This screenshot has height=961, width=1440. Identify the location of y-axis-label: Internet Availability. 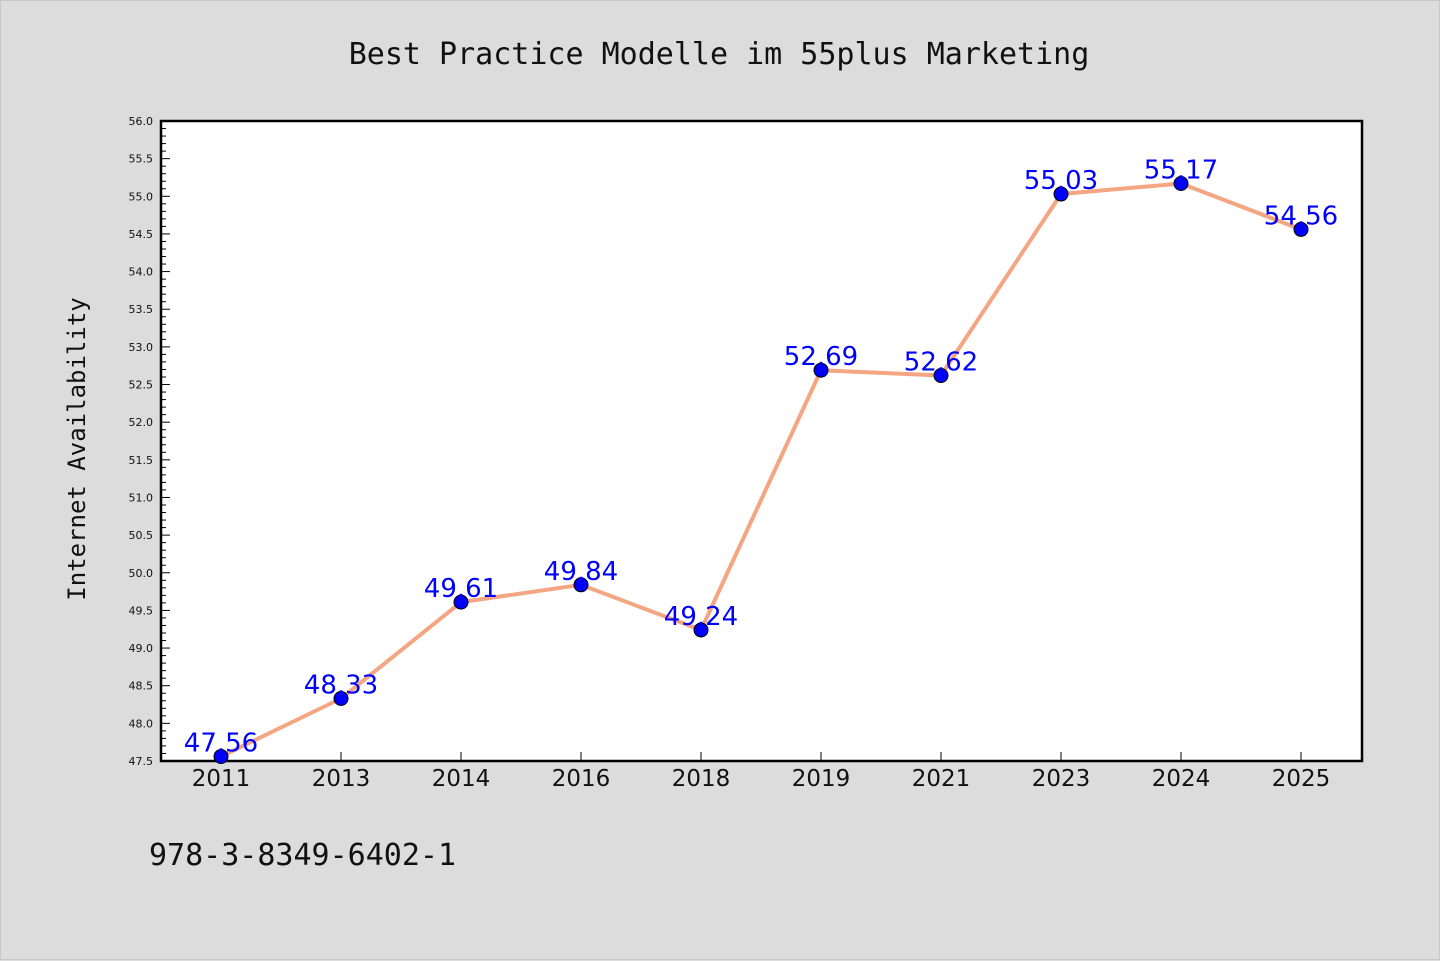
(77, 448).